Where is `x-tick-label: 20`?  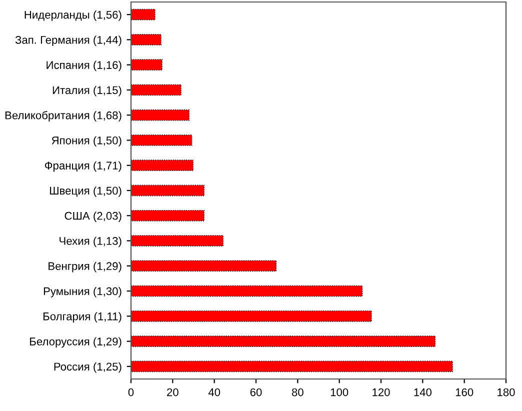 x-tick-label: 20 is located at coordinates (172, 392).